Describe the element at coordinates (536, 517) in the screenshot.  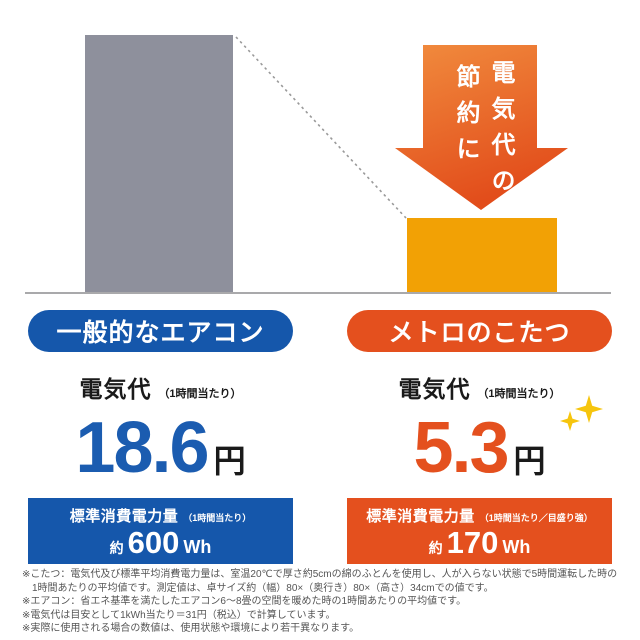
I see `kotatsu-power-note: （1時間当たり／目盛り強）` at that location.